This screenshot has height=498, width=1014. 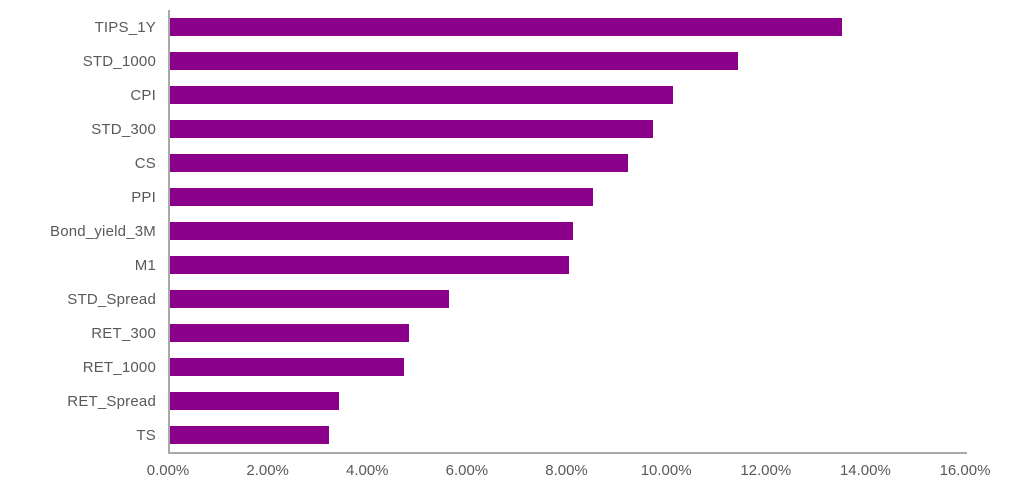 I want to click on x-tick-label: 8.00%, so click(x=566, y=470).